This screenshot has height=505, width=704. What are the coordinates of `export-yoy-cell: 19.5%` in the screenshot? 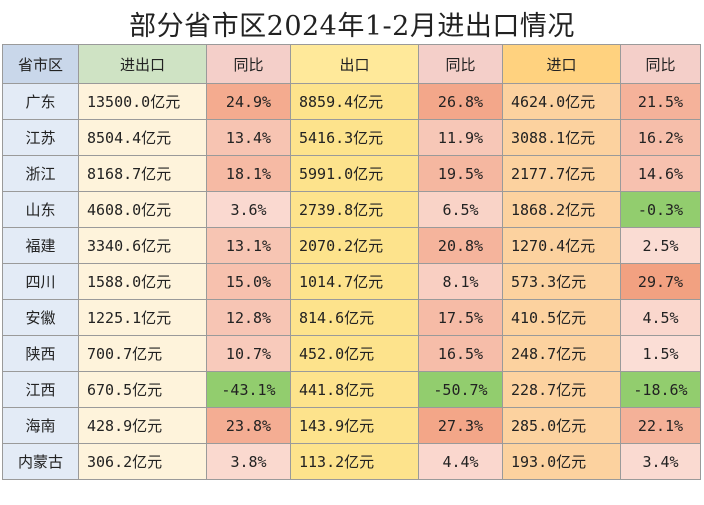 It's located at (460, 173).